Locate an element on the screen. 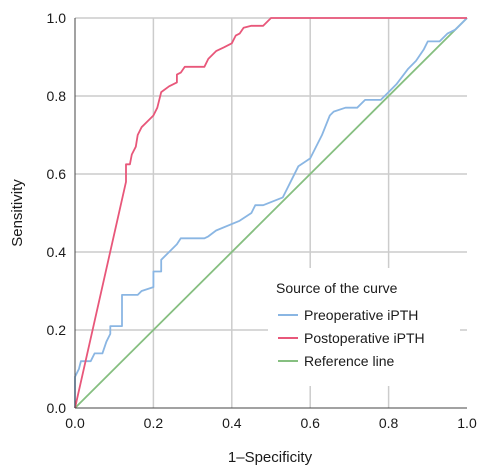 The image size is (480, 468). x-tick-label: 1.0 is located at coordinates (467, 423).